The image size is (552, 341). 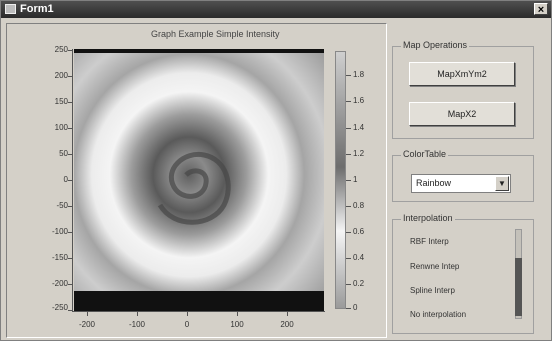 What do you see at coordinates (276, 9) in the screenshot?
I see `title-bar: Form1 ×` at bounding box center [276, 9].